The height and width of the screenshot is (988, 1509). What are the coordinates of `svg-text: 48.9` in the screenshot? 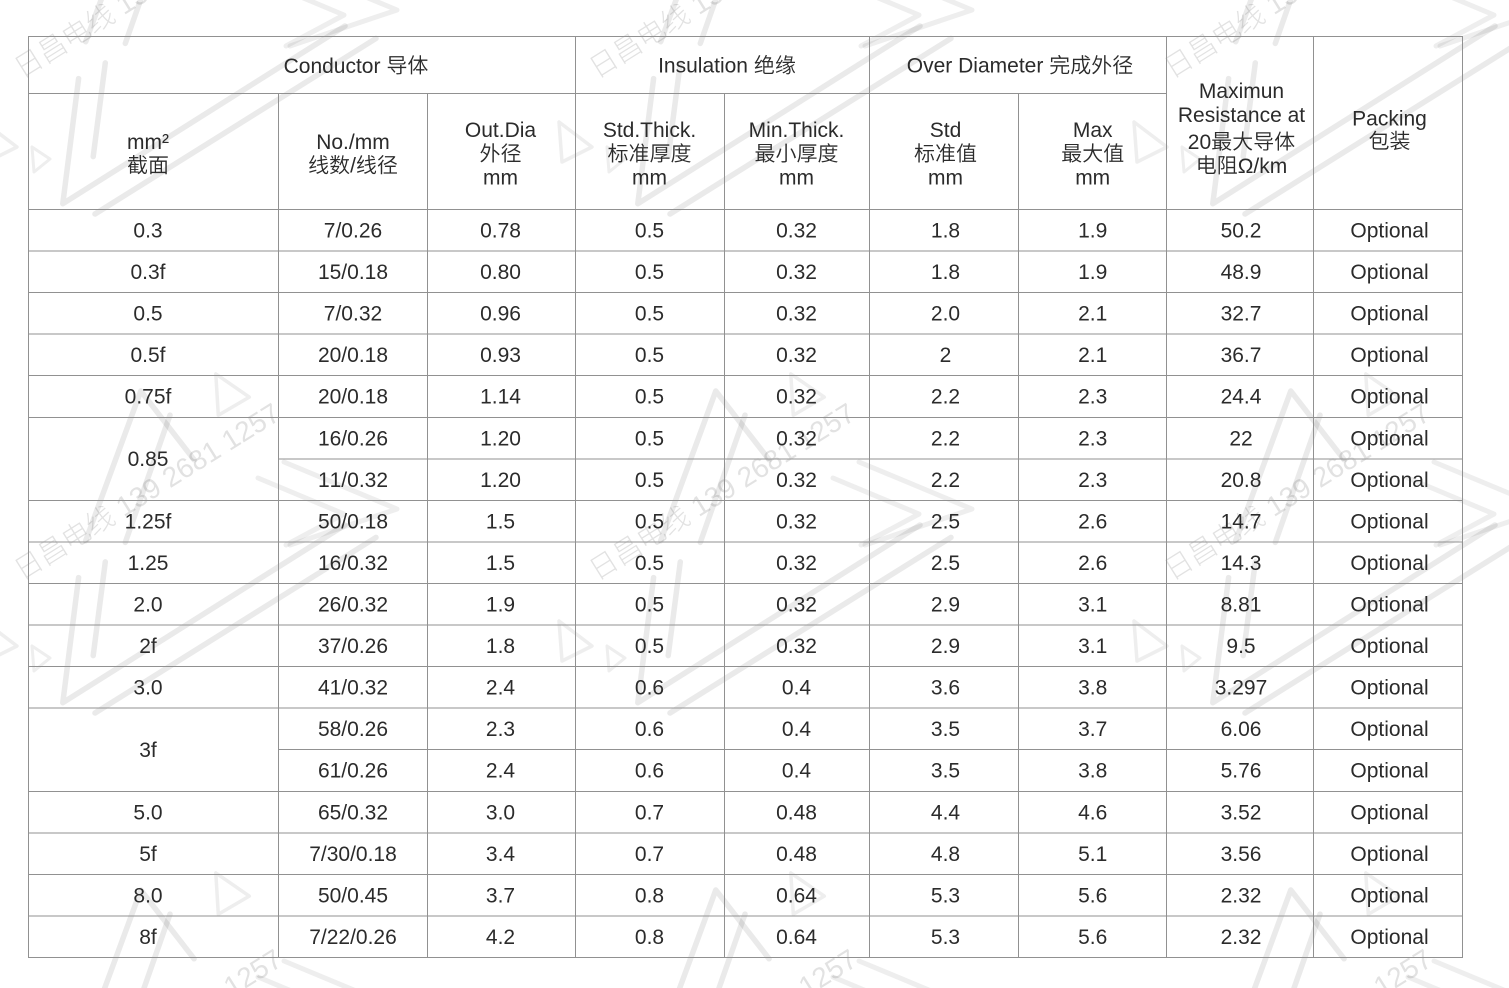 It's located at (1241, 272).